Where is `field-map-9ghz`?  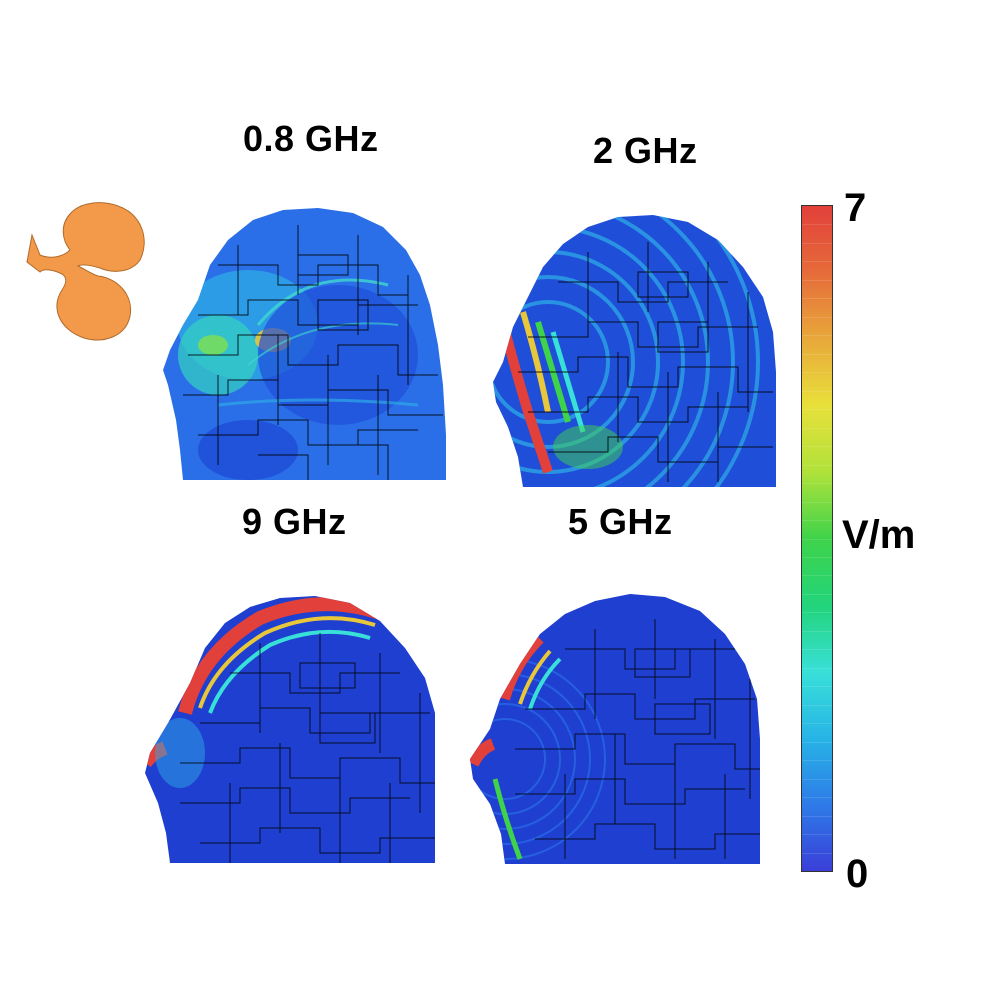
field-map-9ghz is located at coordinates (290, 729).